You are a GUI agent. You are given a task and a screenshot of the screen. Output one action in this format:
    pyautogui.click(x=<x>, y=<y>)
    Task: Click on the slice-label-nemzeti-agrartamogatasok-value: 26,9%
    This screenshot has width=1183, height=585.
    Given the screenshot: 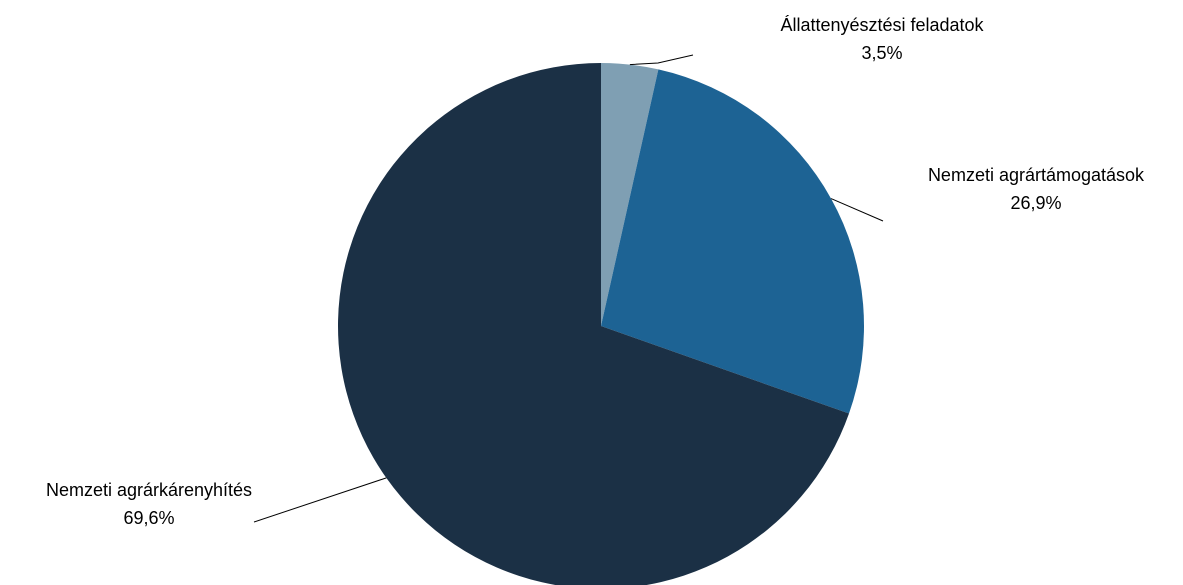 What is the action you would take?
    pyautogui.click(x=1035, y=203)
    